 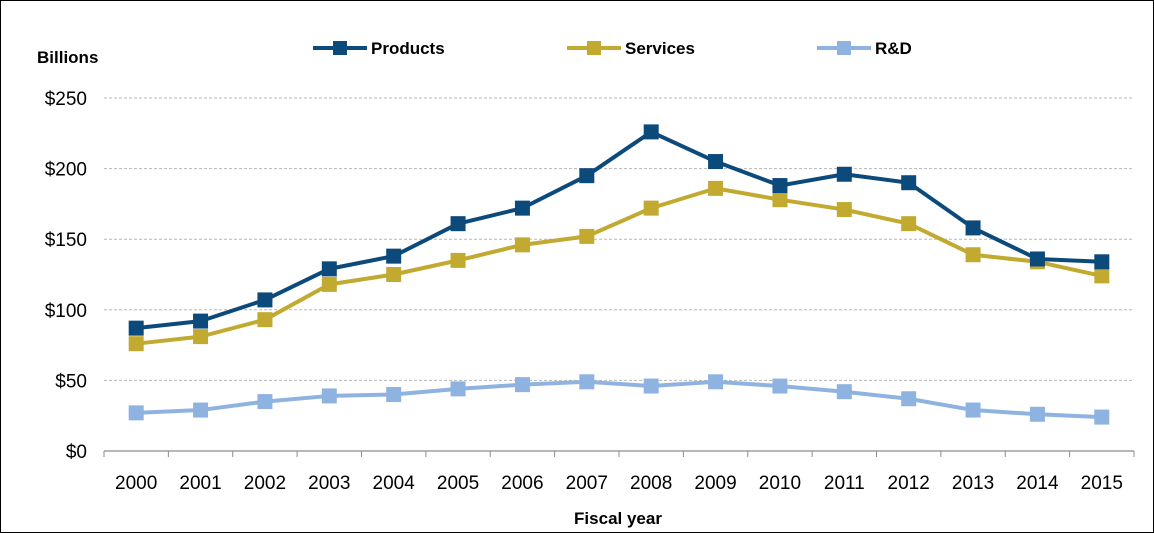 I want to click on y-axis-title: Billions, so click(x=67, y=57).